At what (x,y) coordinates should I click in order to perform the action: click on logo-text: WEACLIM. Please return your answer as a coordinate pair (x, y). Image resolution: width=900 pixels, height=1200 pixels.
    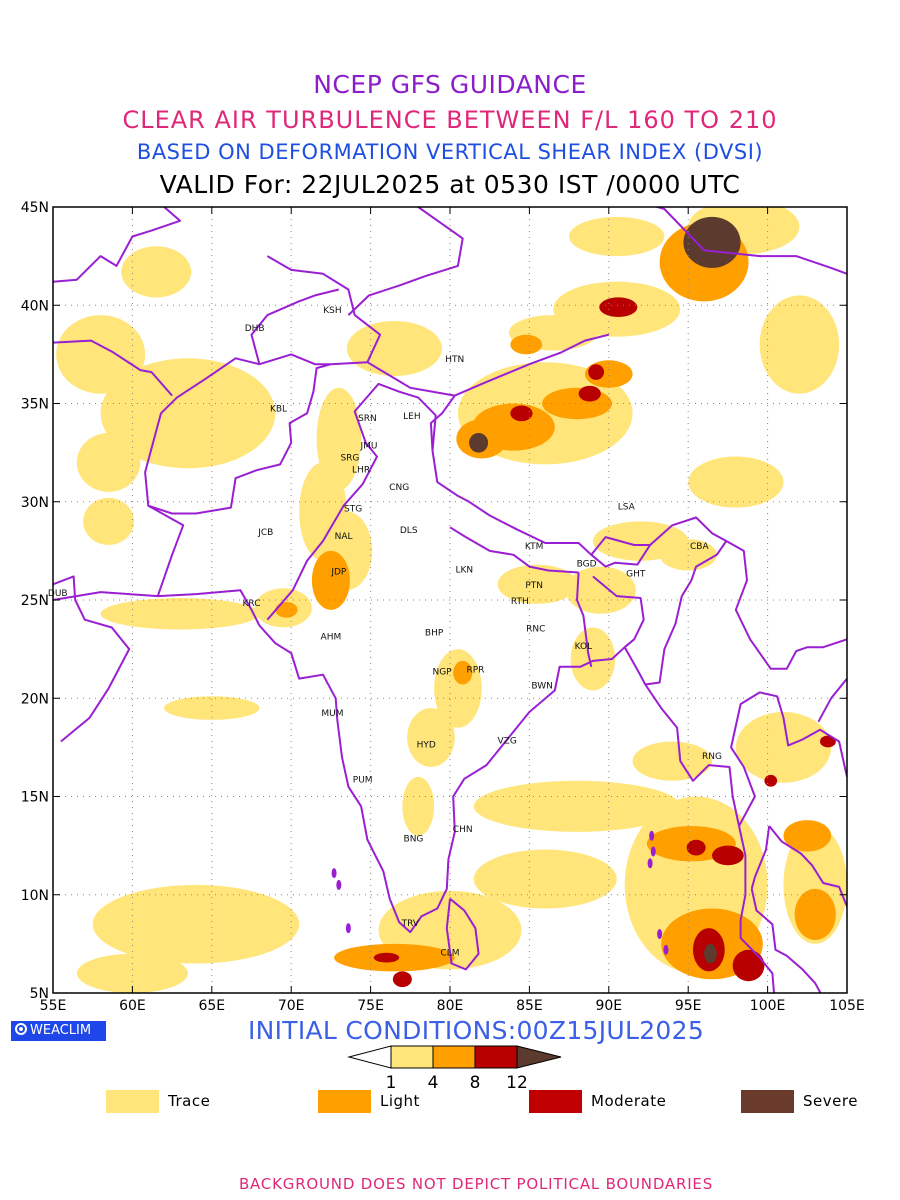
    Looking at the image, I should click on (61, 1030).